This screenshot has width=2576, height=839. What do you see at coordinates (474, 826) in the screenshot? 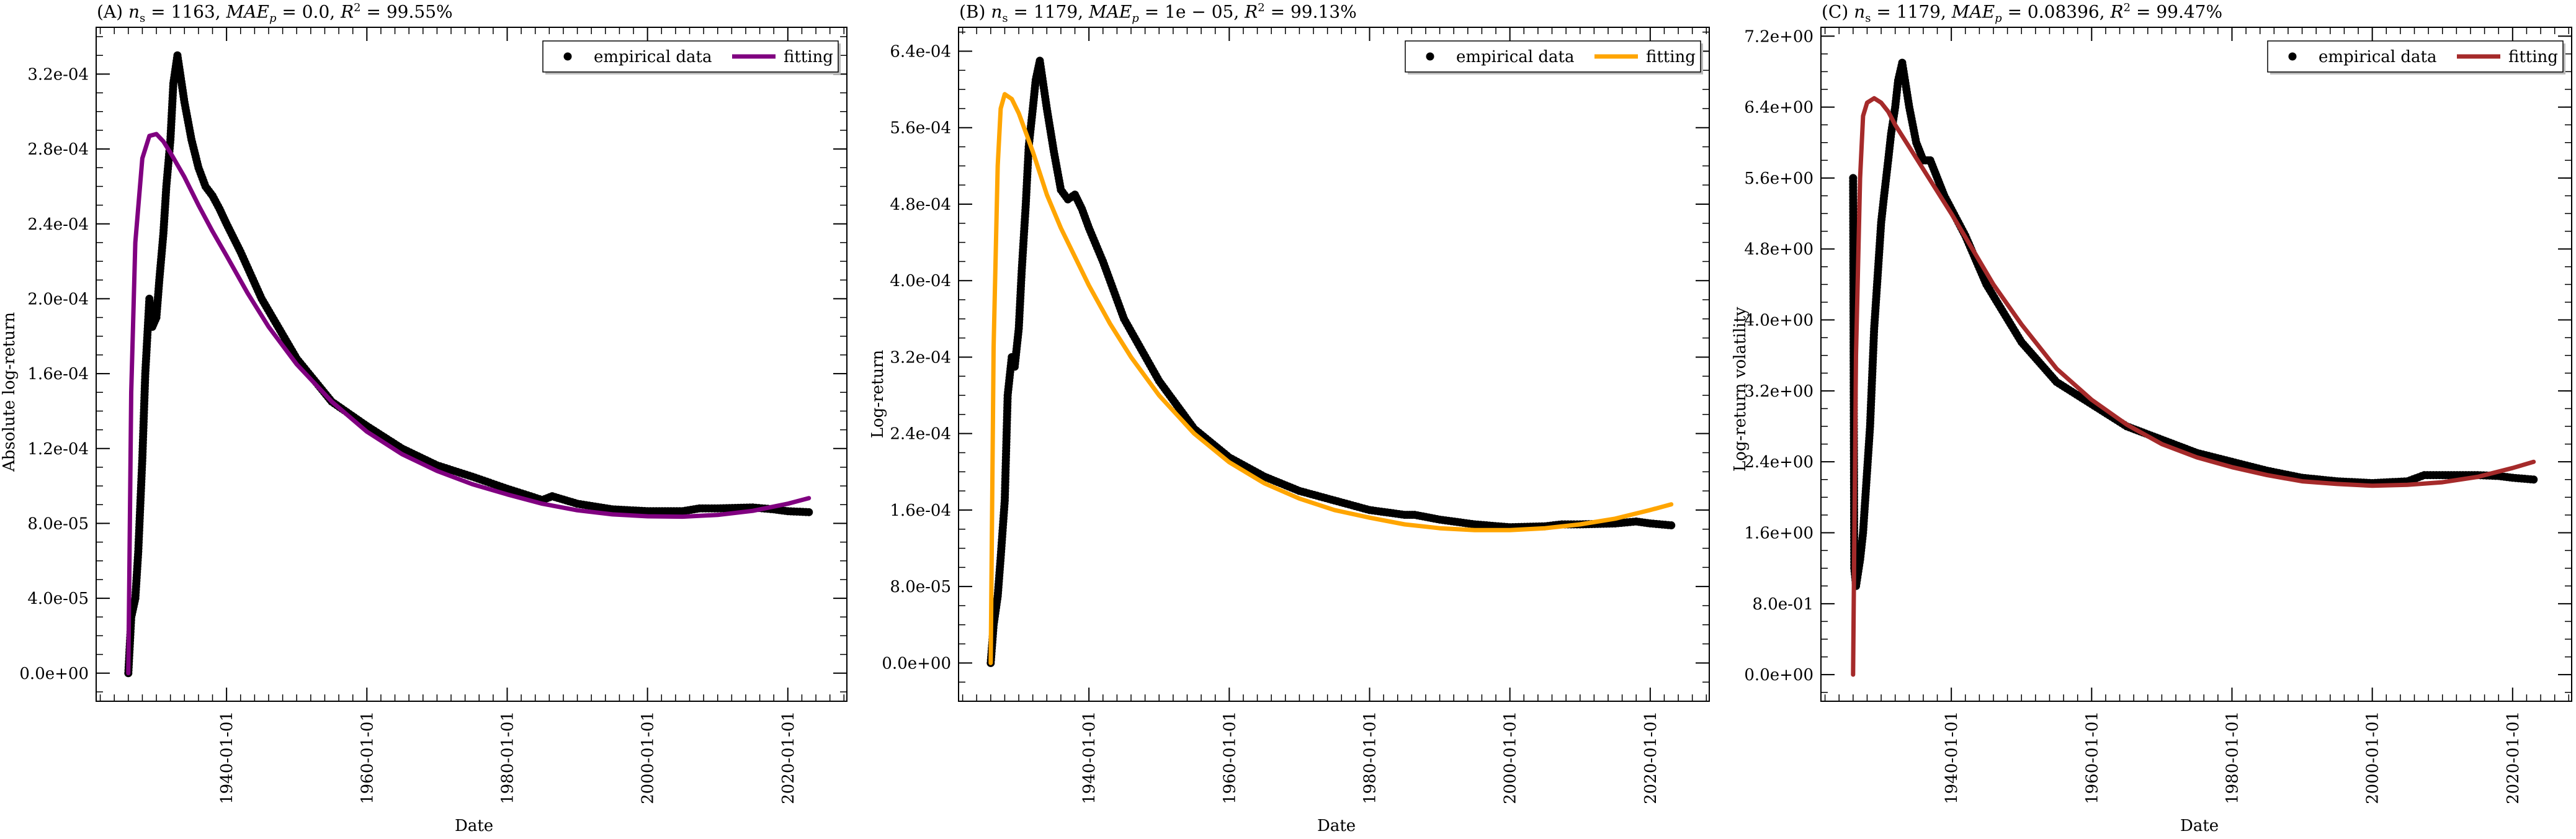
I see `panel-a-xlabel: Date` at bounding box center [474, 826].